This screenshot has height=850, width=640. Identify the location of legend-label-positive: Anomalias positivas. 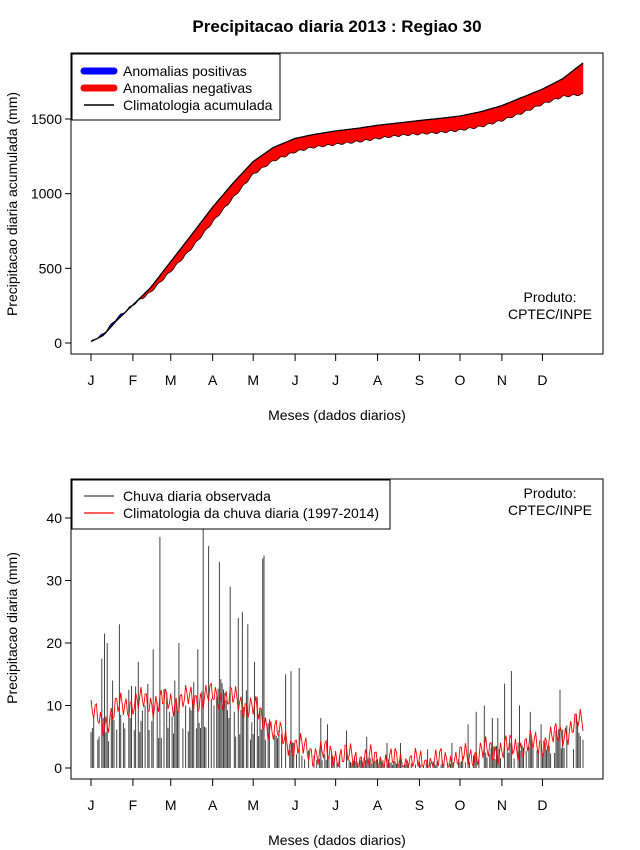
(185, 71).